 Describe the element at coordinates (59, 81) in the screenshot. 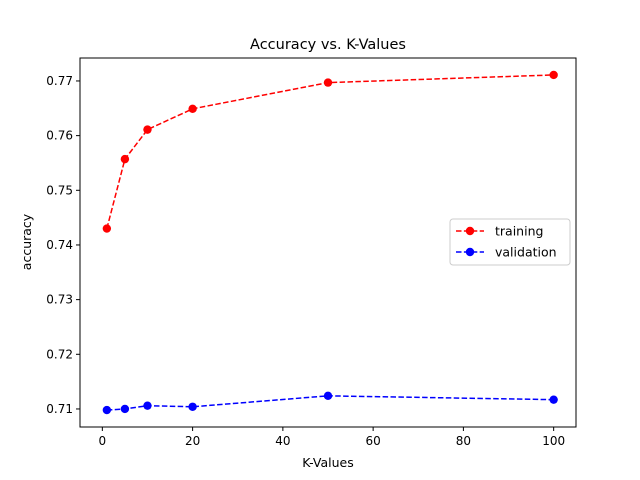

I see `y-tick-label: 0.77` at that location.